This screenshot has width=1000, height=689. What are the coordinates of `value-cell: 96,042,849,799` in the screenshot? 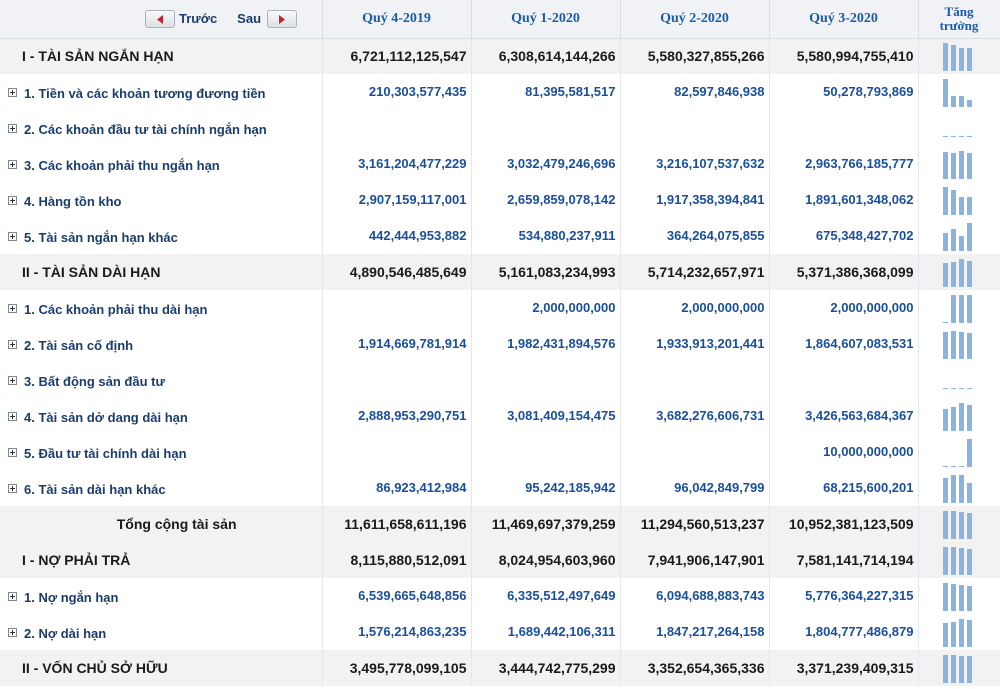 It's located at (695, 488).